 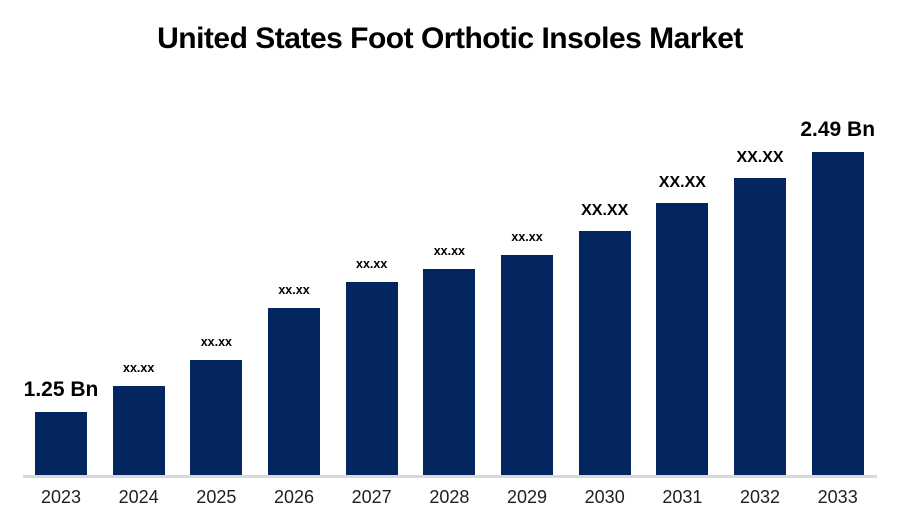 What do you see at coordinates (216, 497) in the screenshot?
I see `x-axis-label-2025: 2025` at bounding box center [216, 497].